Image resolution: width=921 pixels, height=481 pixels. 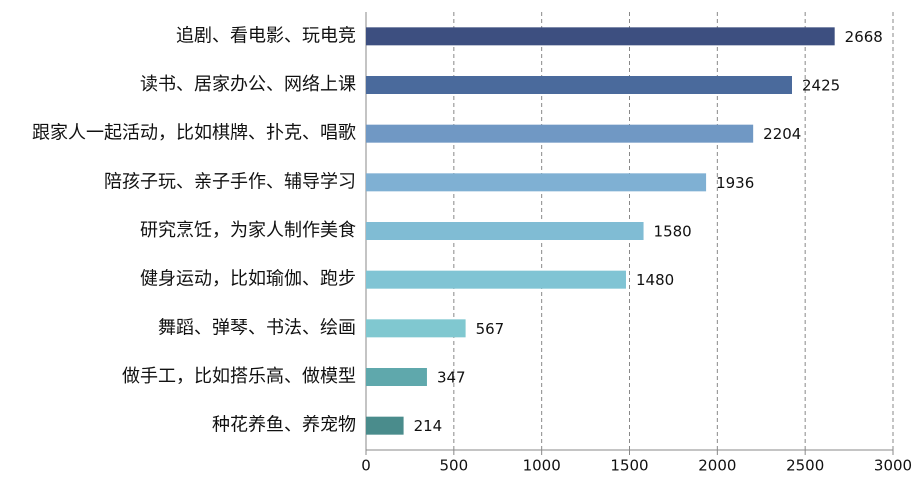 What do you see at coordinates (805, 466) in the screenshot?
I see `x-tick-label: 2500` at bounding box center [805, 466].